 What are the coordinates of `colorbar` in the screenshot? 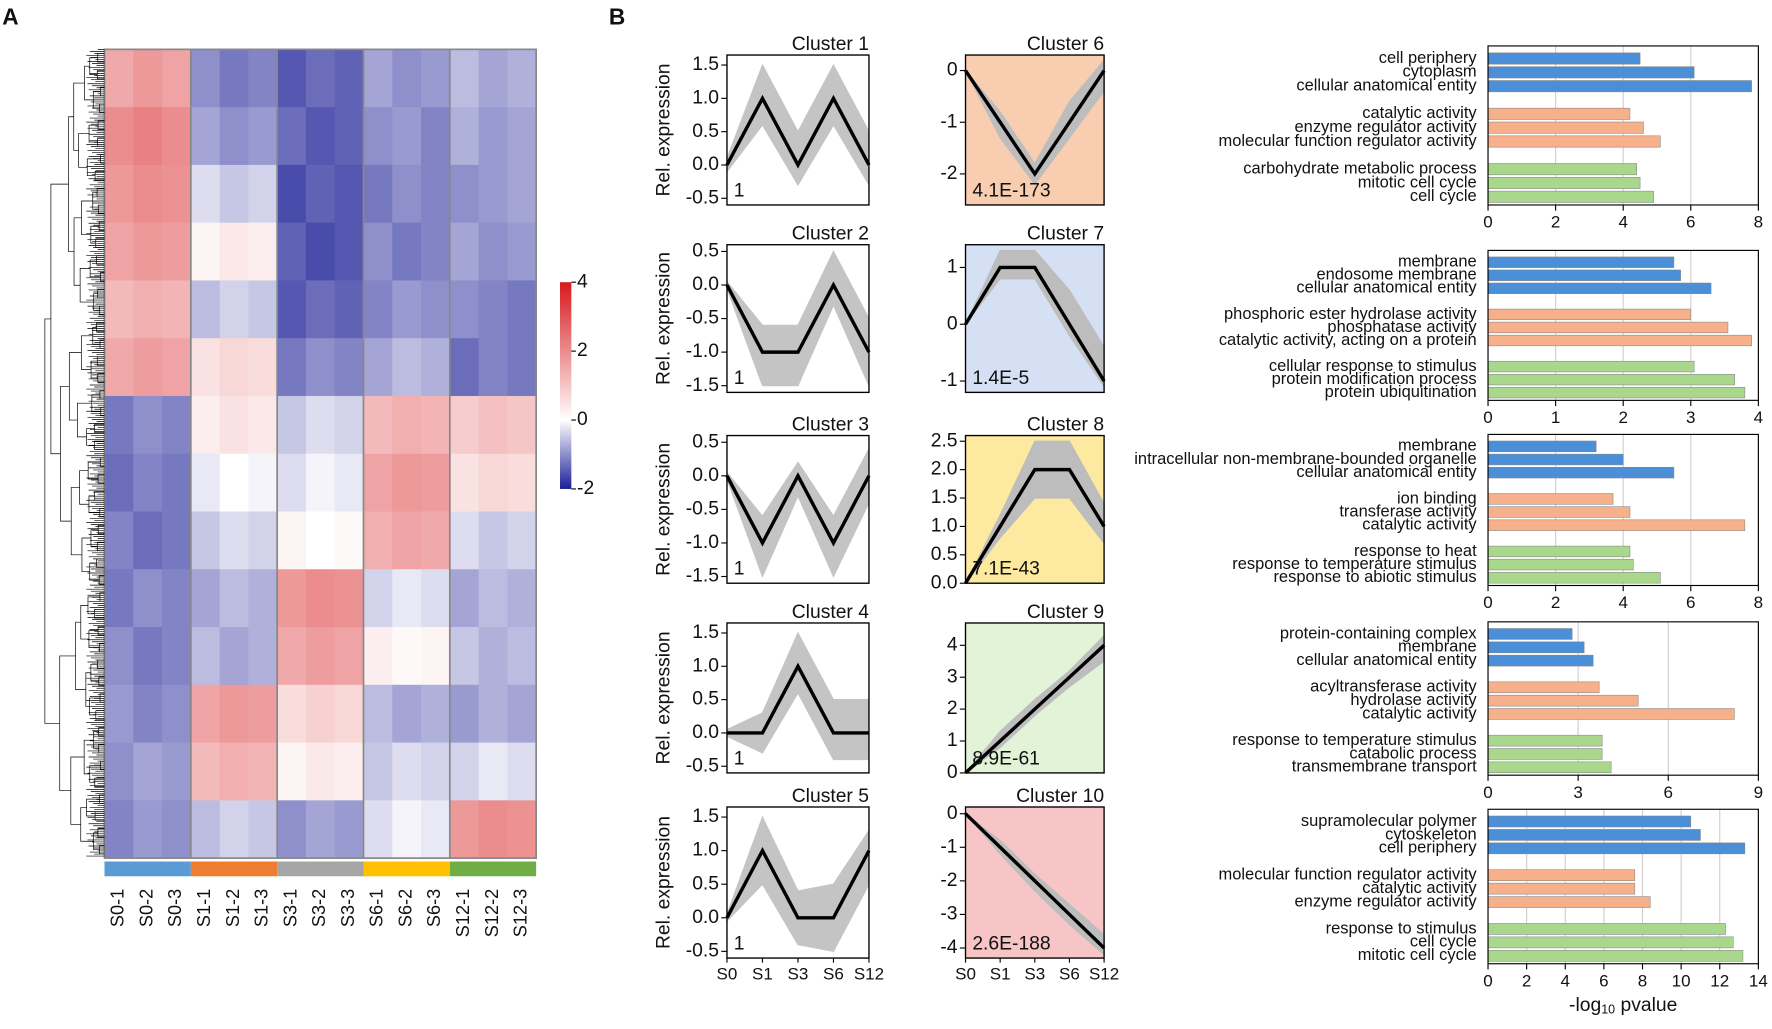 It's located at (565, 385).